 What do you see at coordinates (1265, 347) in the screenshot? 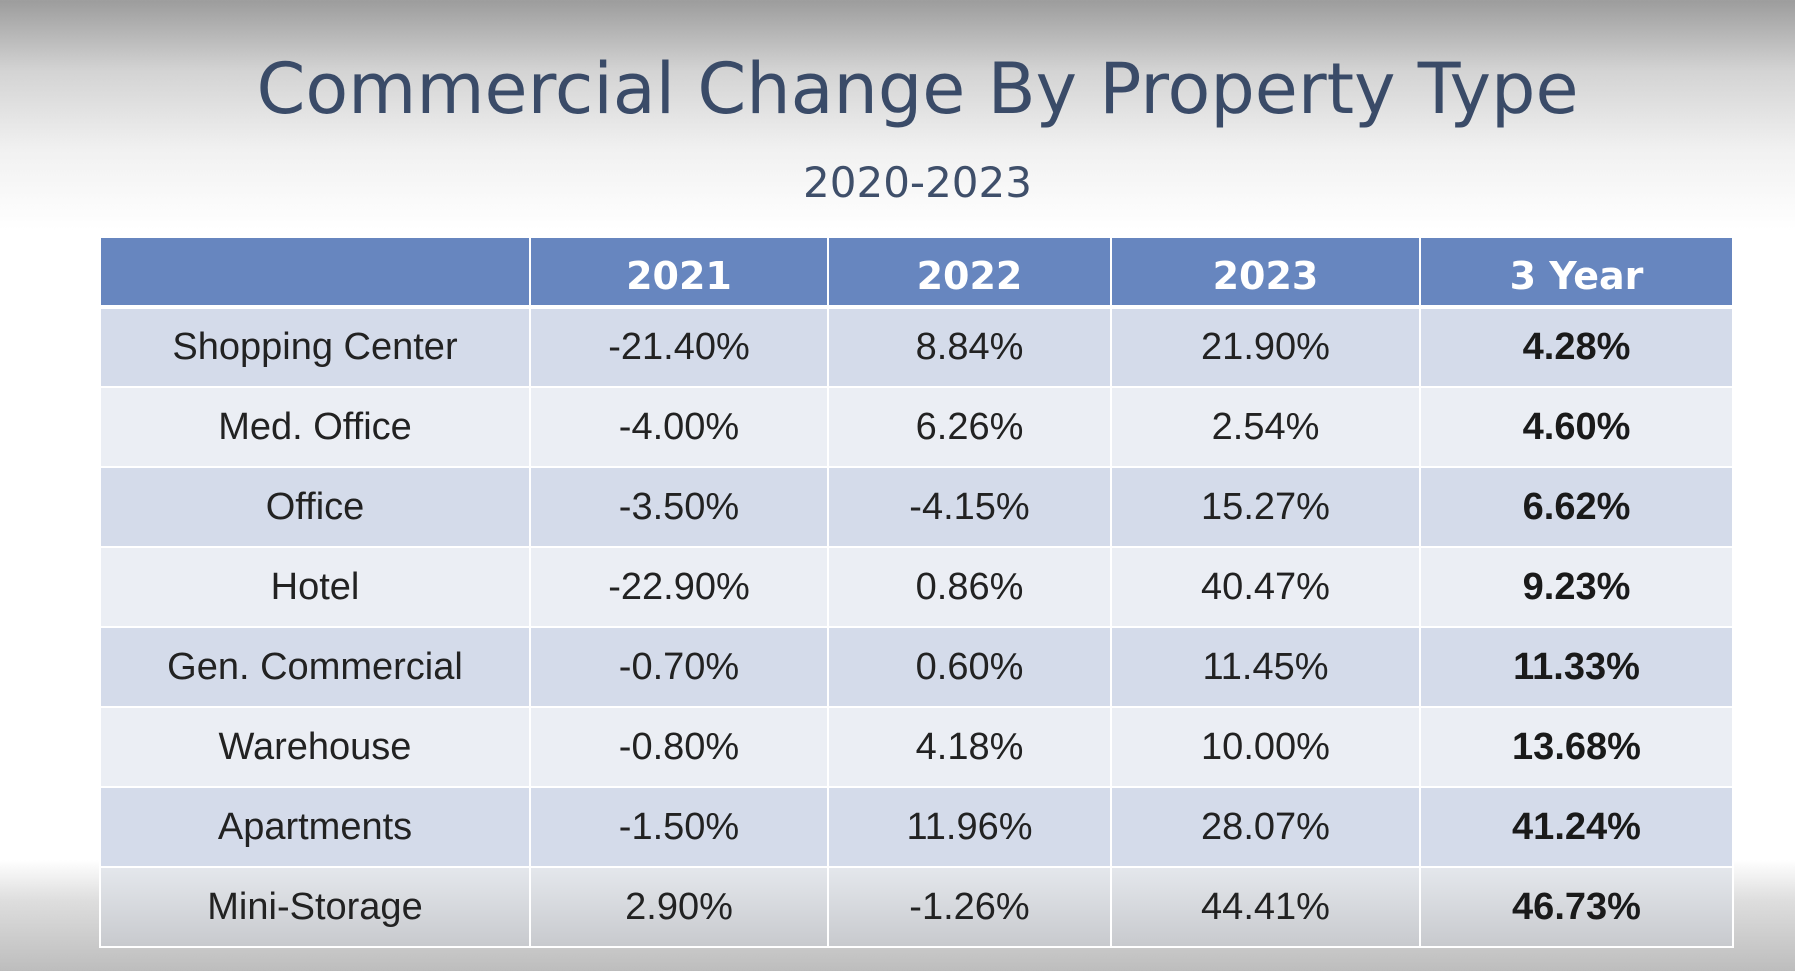
I see `value-cell-2023: 21.90%` at bounding box center [1265, 347].